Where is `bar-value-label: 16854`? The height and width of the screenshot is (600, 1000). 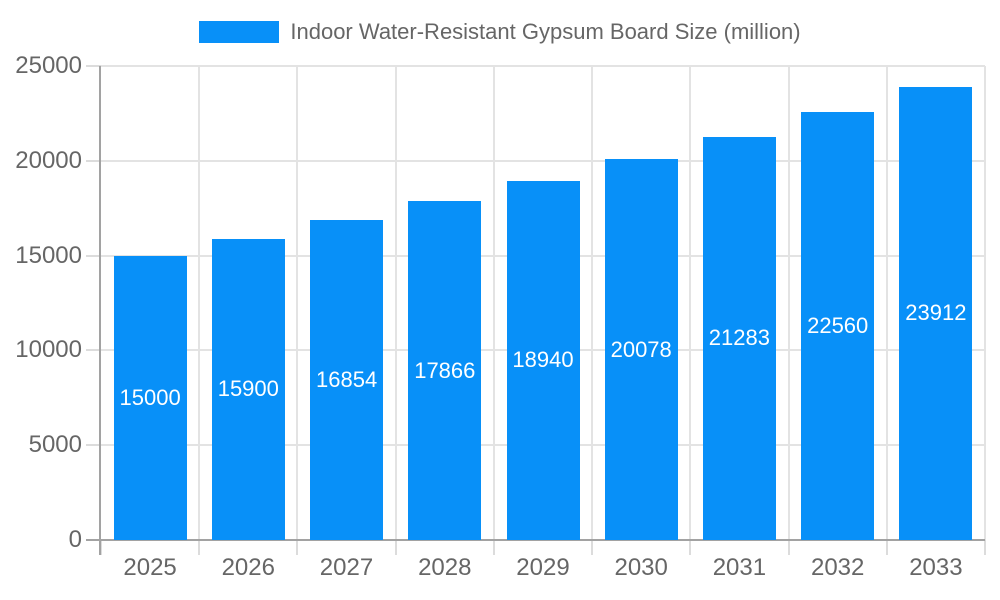 bar-value-label: 16854 is located at coordinates (347, 380).